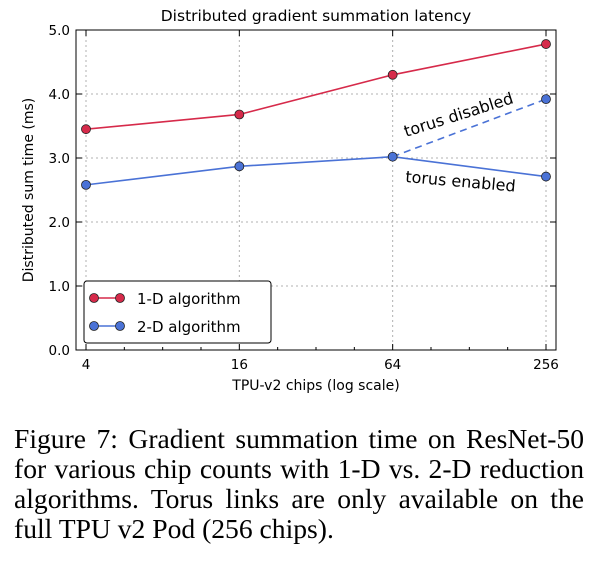  What do you see at coordinates (316, 86) in the screenshot?
I see `series-line-1d` at bounding box center [316, 86].